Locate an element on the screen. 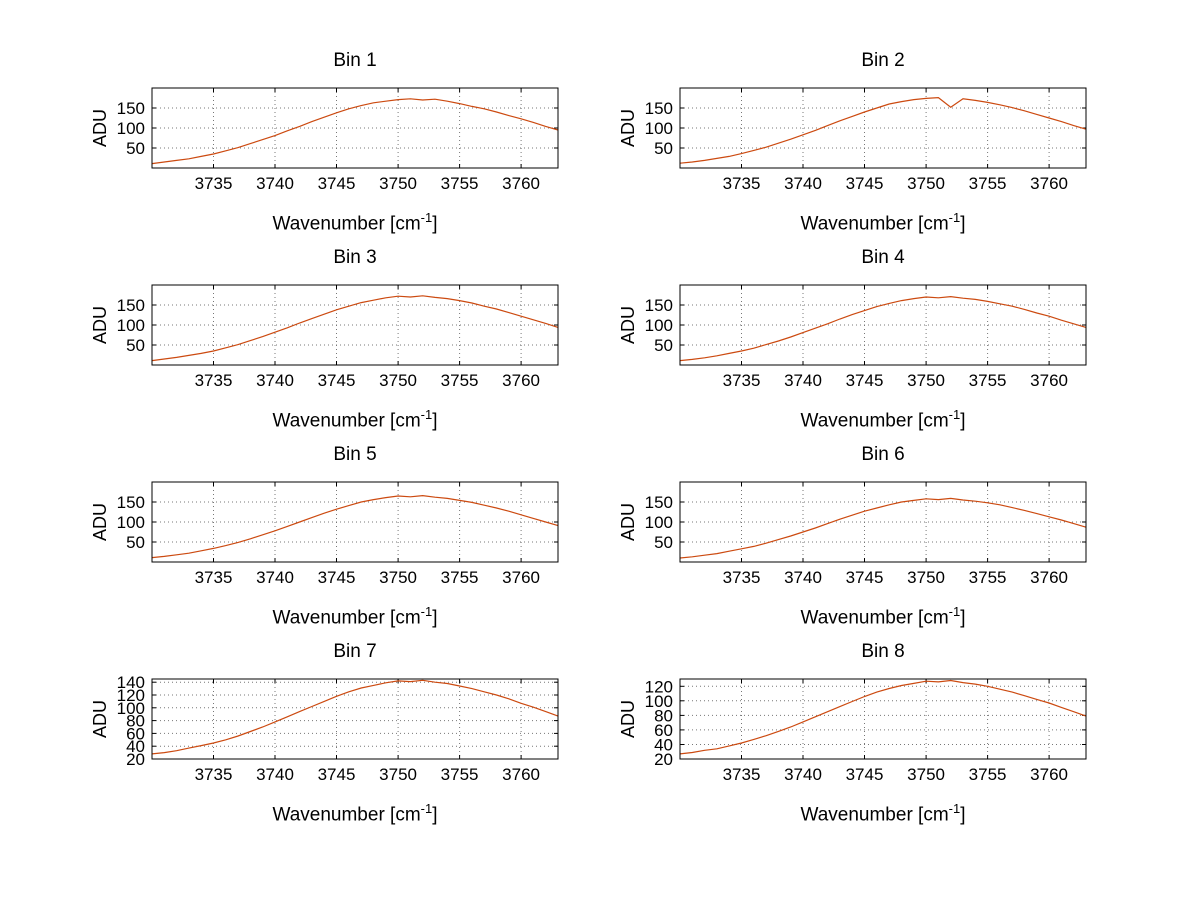  svg-text: 120 is located at coordinates (659, 686).